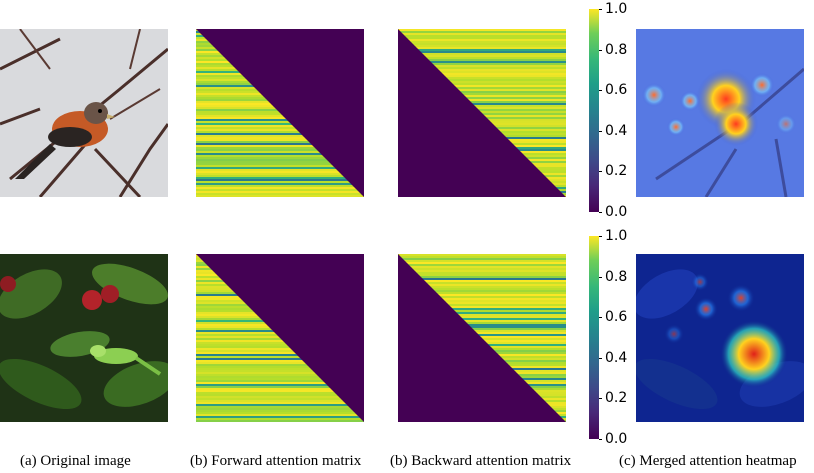 The image size is (814, 473). Describe the element at coordinates (276, 461) in the screenshot. I see `caption-forward-attention-matrix: (b) Forward attention matrix` at that location.